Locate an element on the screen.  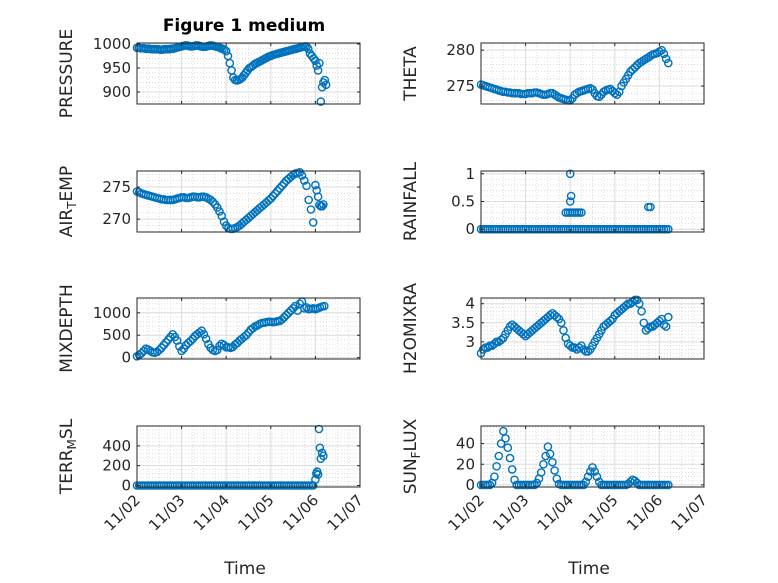
y-tick-label: 400 is located at coordinates (116, 446).